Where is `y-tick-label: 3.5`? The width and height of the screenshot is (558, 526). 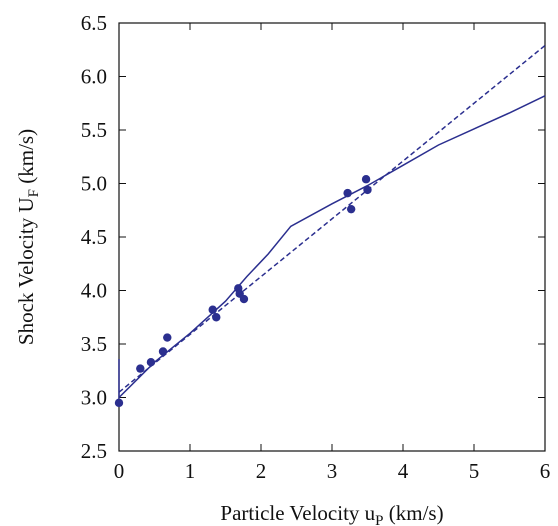
y-tick-label: 3.5 is located at coordinates (94, 344).